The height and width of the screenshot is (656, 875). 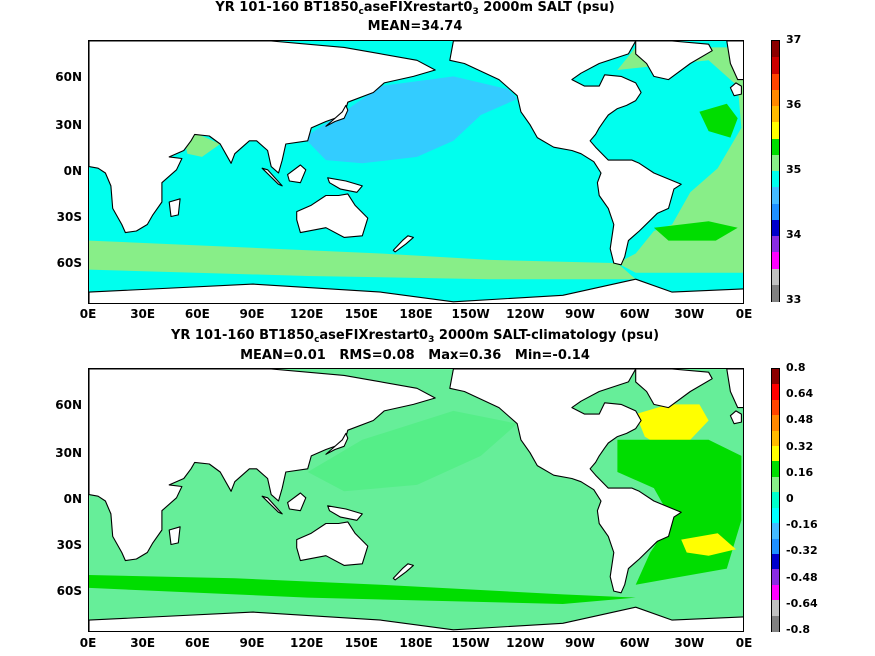 What do you see at coordinates (202, 145) in the screenshot?
I see `arabian-sea` at bounding box center [202, 145].